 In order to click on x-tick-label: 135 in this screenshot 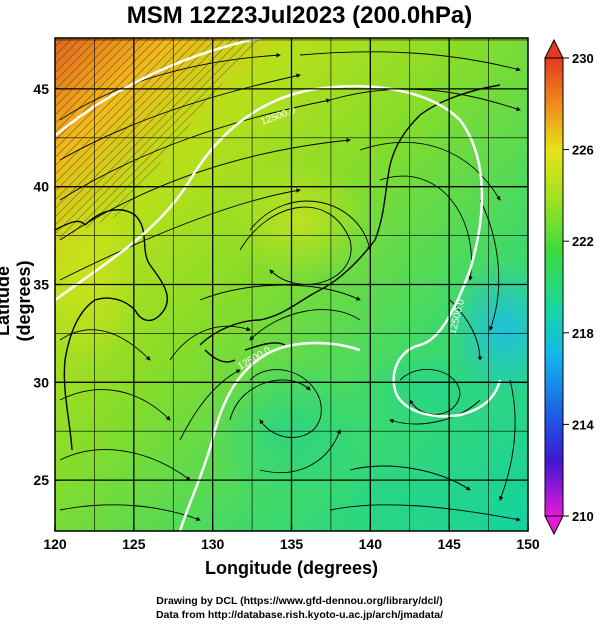, I will do `click(292, 544)`.